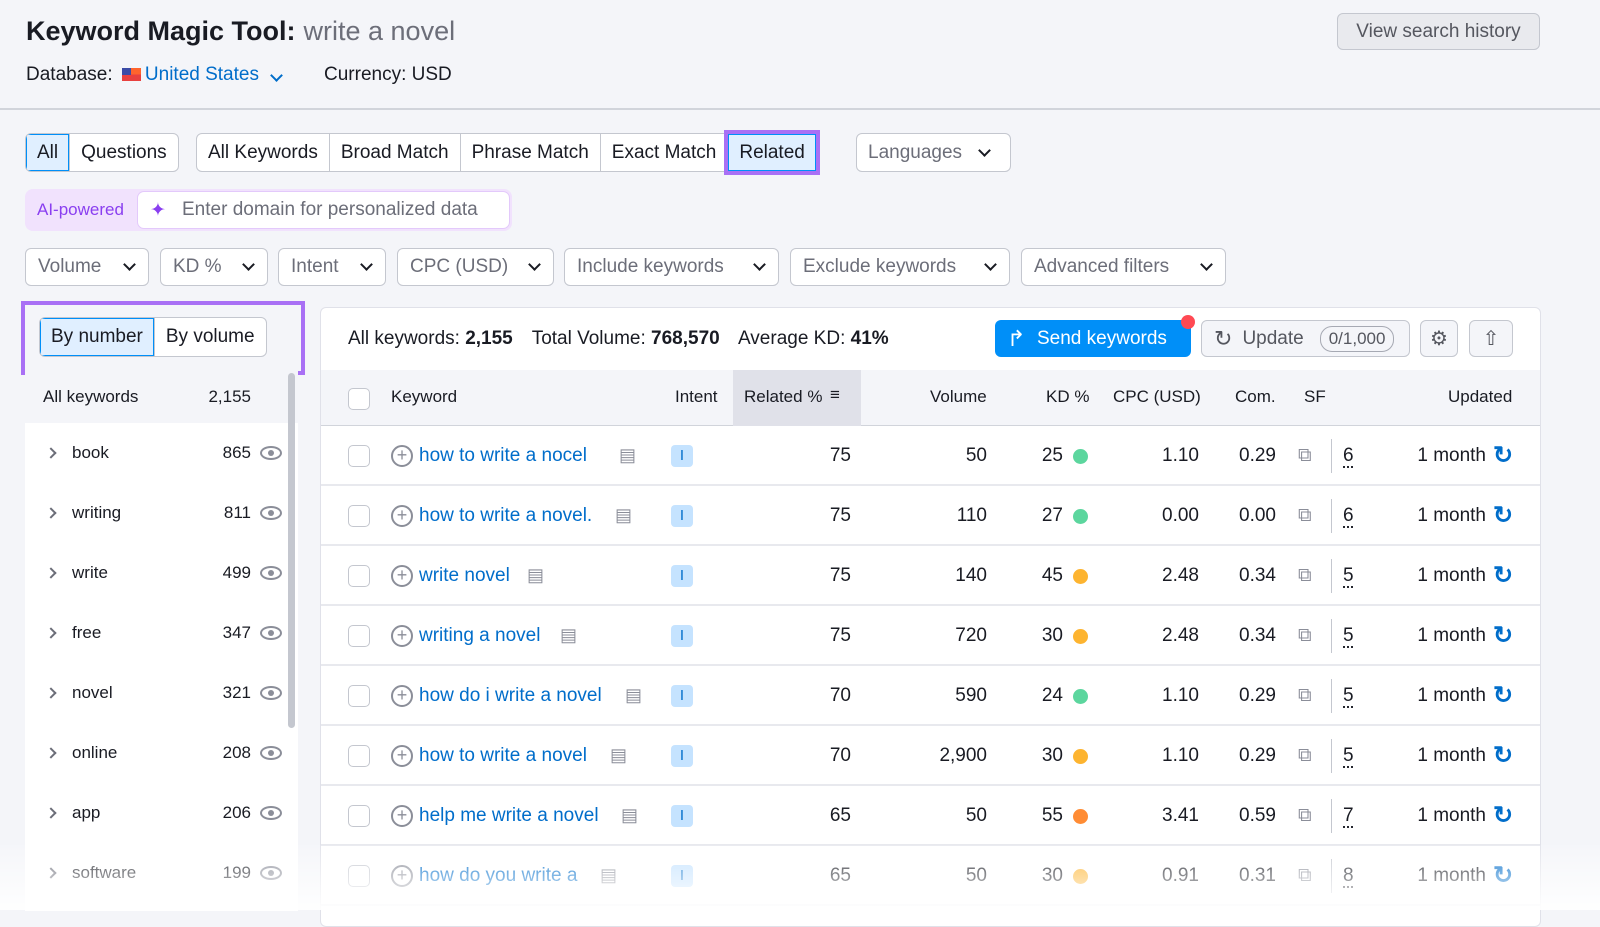 The width and height of the screenshot is (1600, 927). I want to click on filter-include-keywords: Include keywords, so click(671, 267).